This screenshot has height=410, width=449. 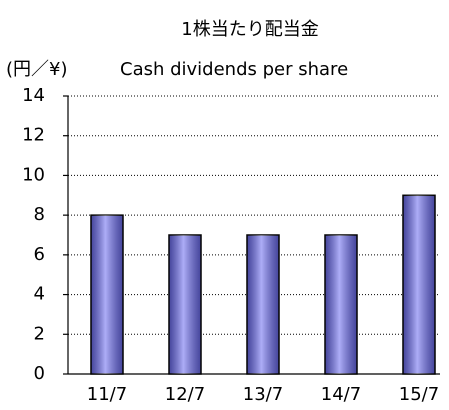 What do you see at coordinates (39, 294) in the screenshot?
I see `y-tick-label: 4` at bounding box center [39, 294].